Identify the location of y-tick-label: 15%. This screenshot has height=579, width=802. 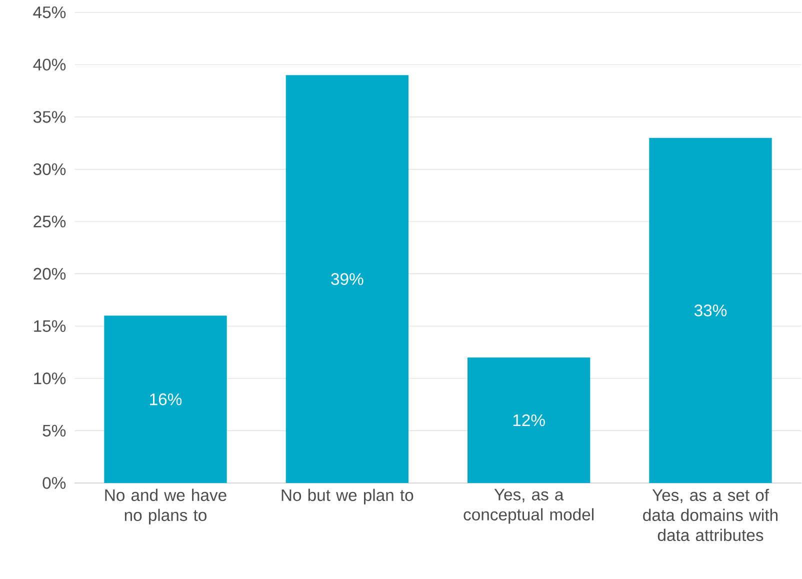
(50, 326).